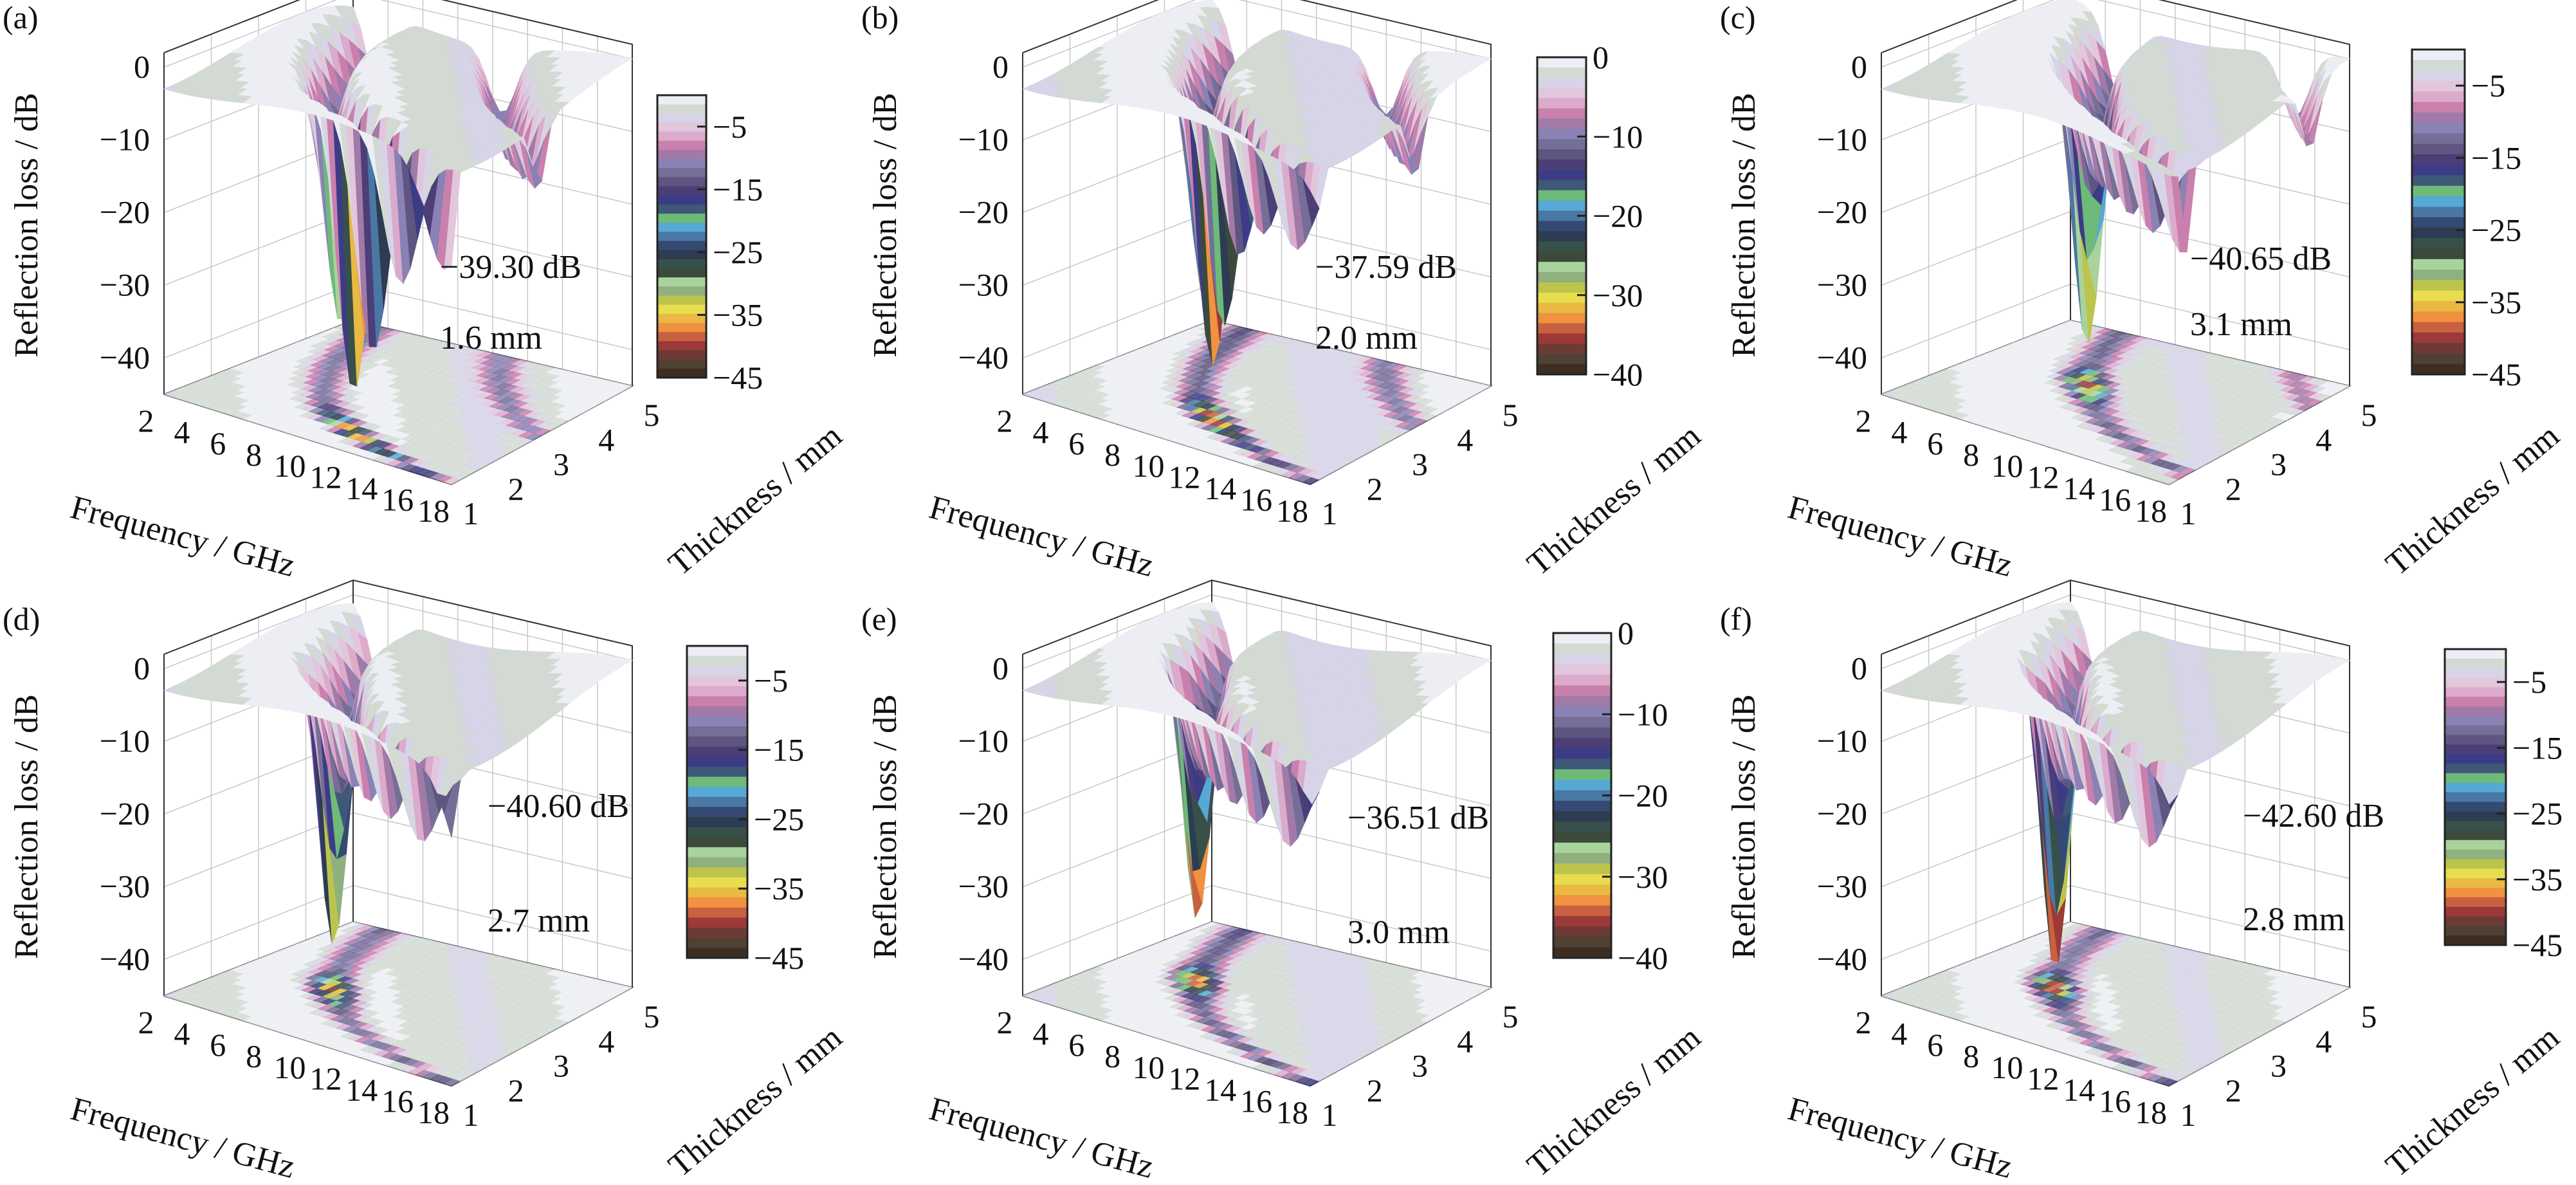  What do you see at coordinates (1618, 295) in the screenshot?
I see `colorbar-tick-label: −30` at bounding box center [1618, 295].